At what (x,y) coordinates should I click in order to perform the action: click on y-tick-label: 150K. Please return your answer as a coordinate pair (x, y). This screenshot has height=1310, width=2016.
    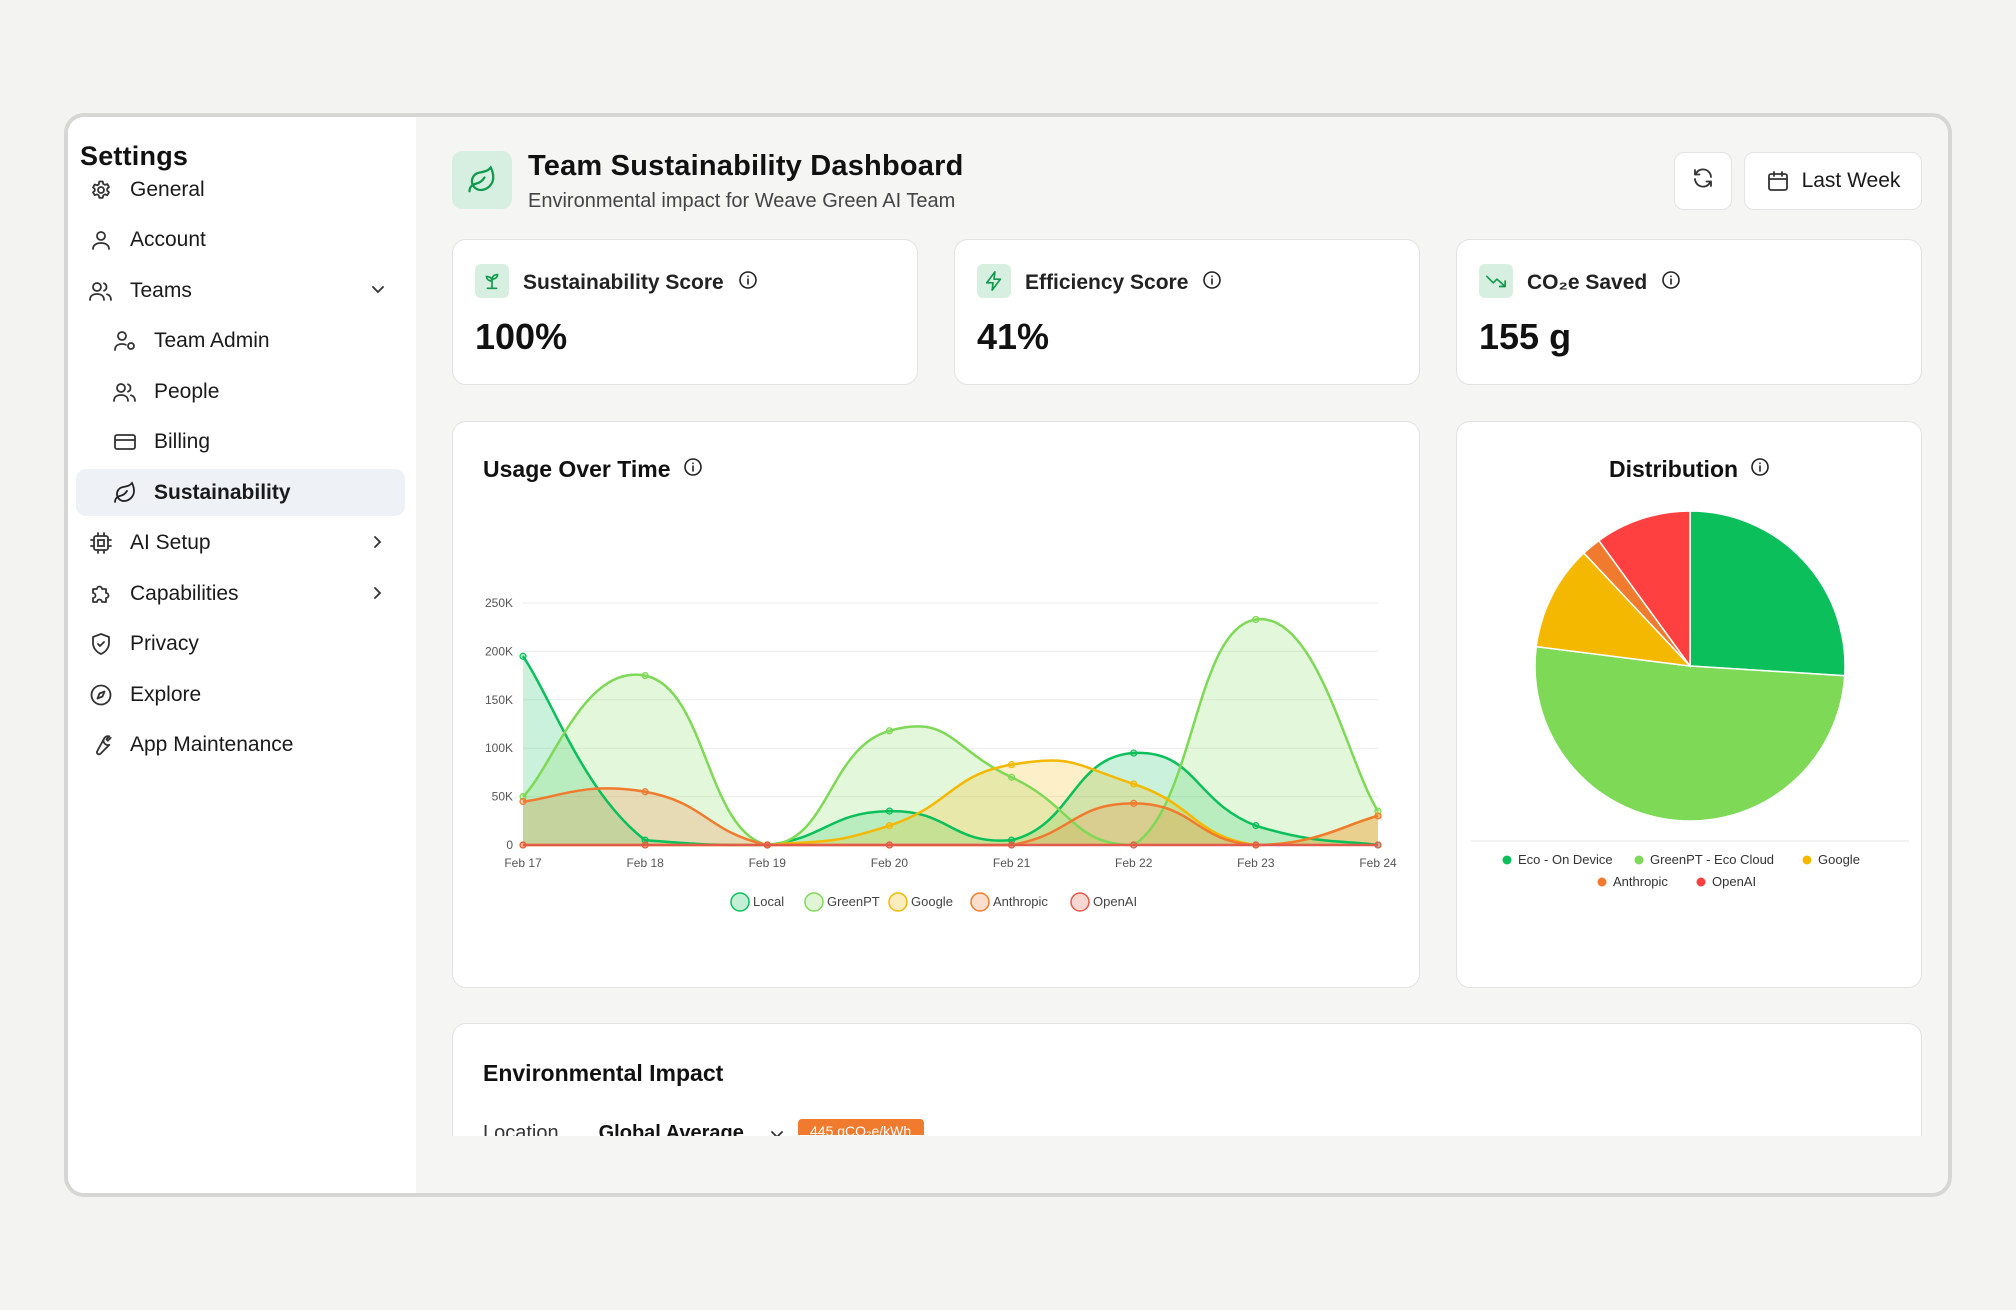
    Looking at the image, I should click on (499, 700).